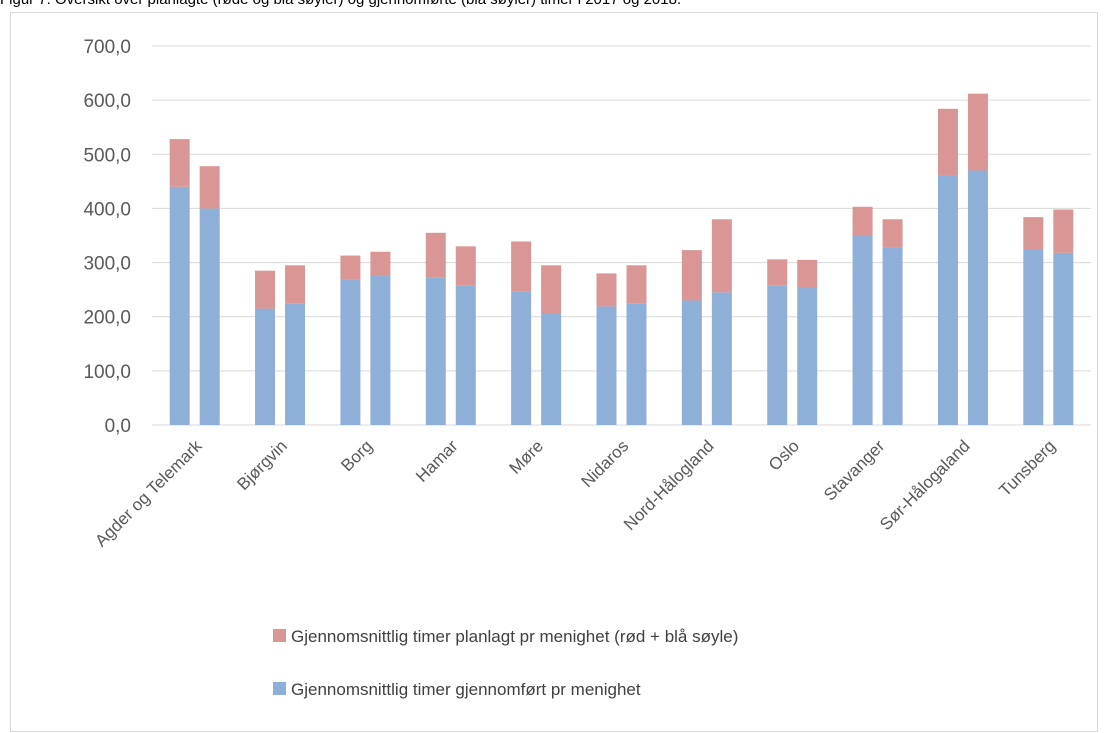  Describe the element at coordinates (925, 485) in the screenshot. I see `x-category-label: Sør-Hålogaland` at that location.